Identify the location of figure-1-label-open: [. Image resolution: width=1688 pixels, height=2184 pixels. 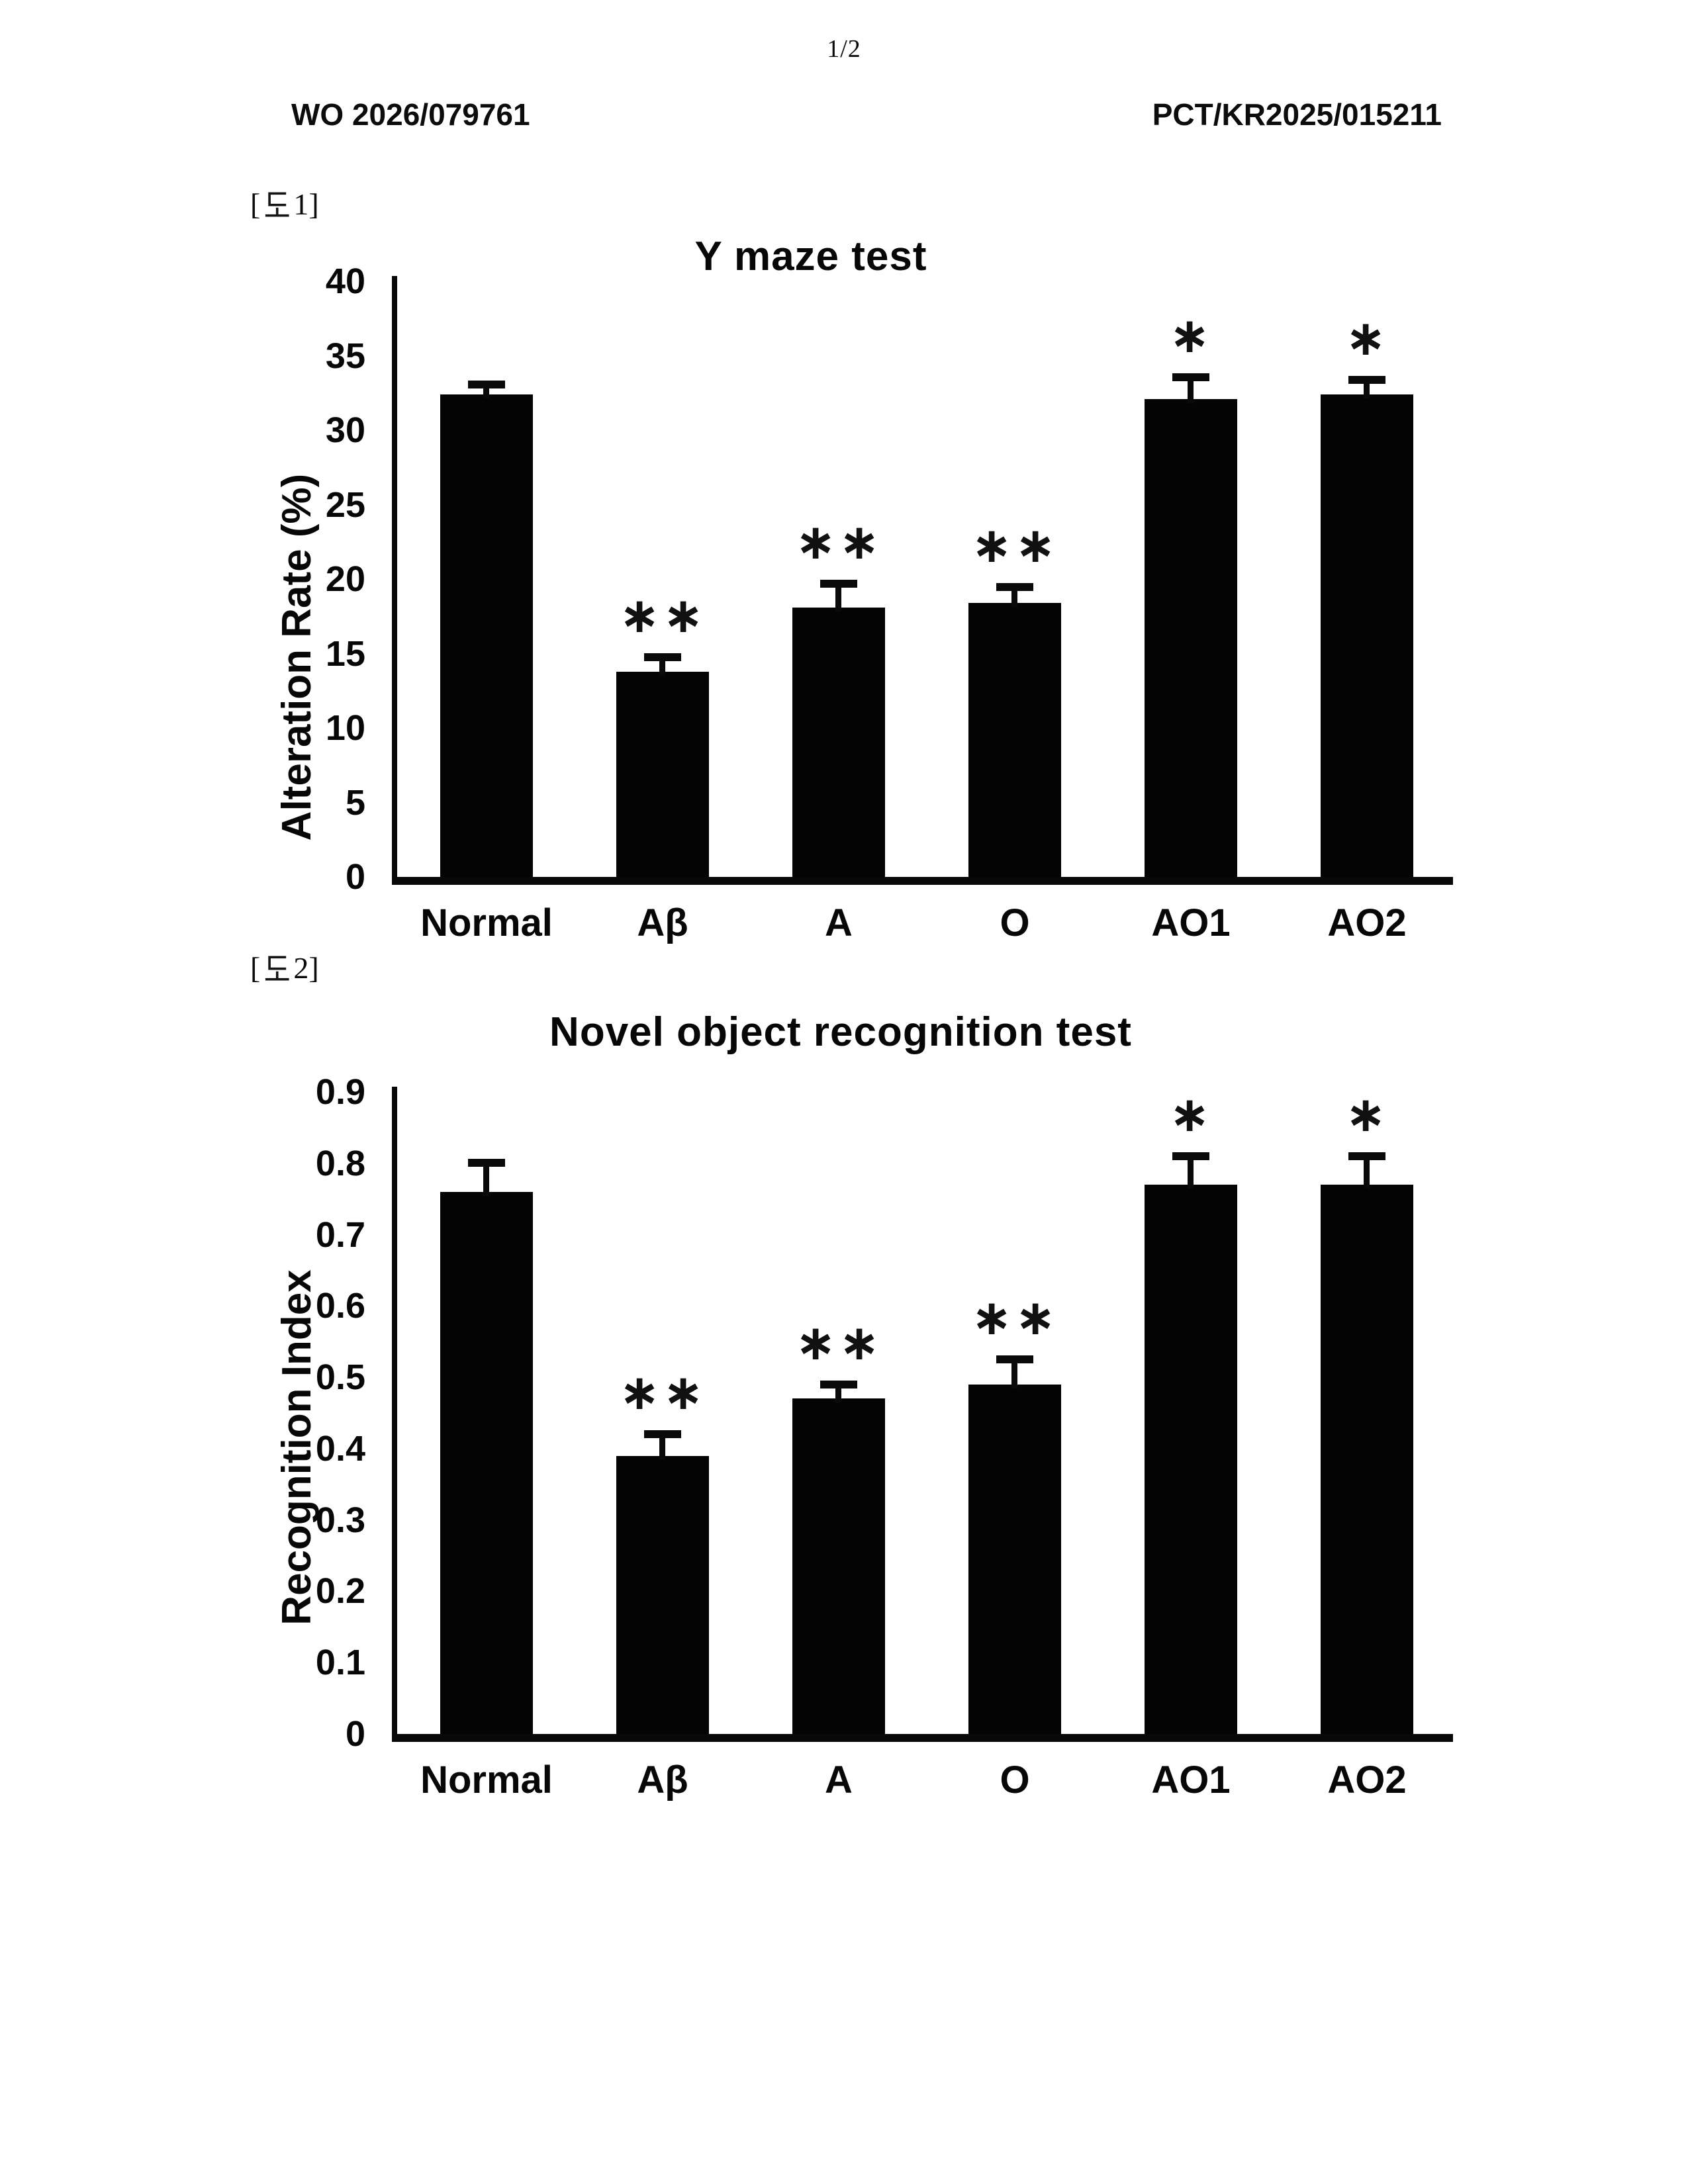
(255, 204).